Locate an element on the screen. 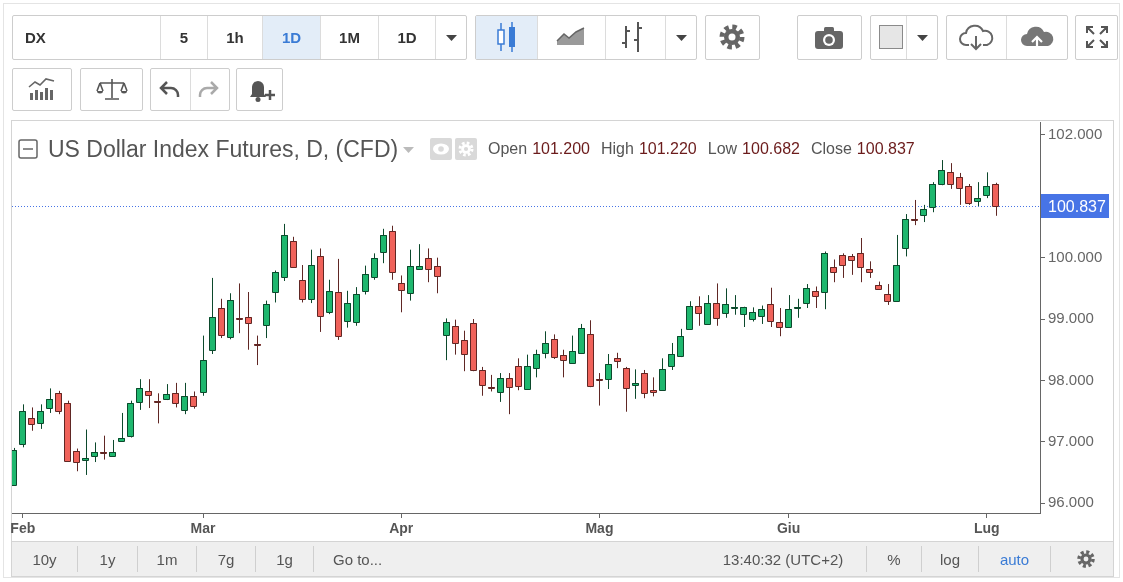 The width and height of the screenshot is (1123, 582). text: log is located at coordinates (950, 559).